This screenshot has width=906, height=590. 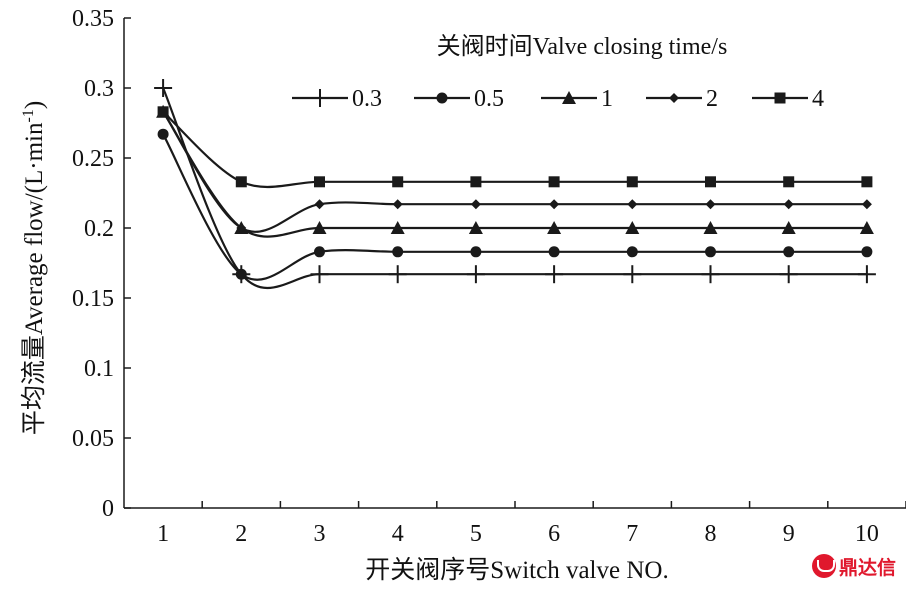 I want to click on y-axis-title: 平均流量Average flow/(L·min-1), so click(x=34, y=268).